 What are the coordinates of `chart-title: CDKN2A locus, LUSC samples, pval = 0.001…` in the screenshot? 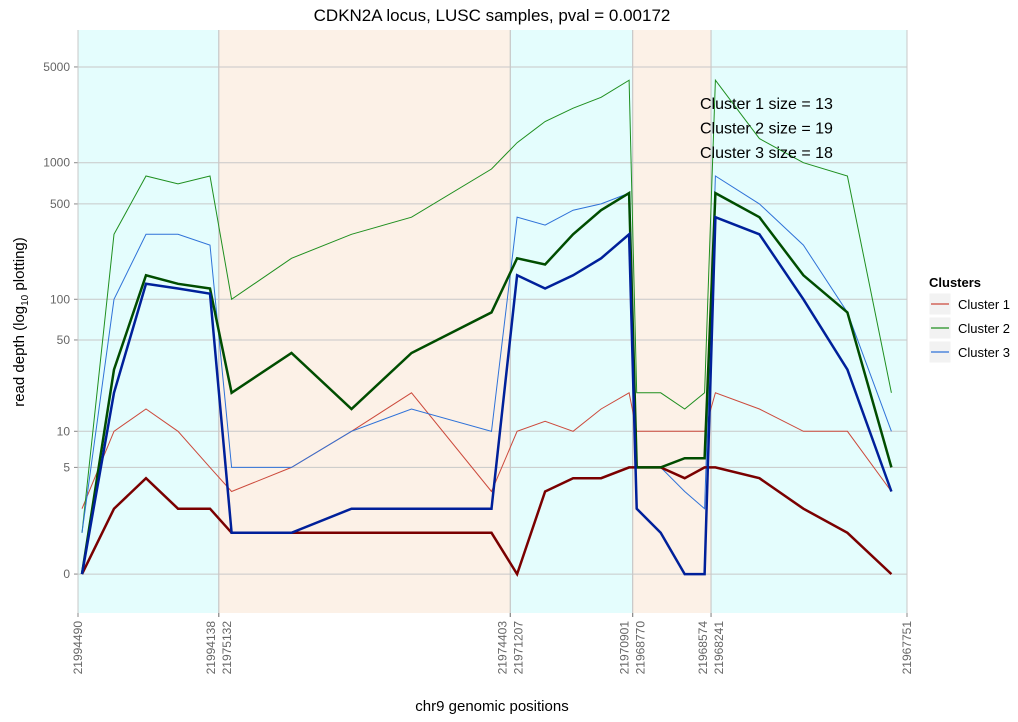 It's located at (492, 15).